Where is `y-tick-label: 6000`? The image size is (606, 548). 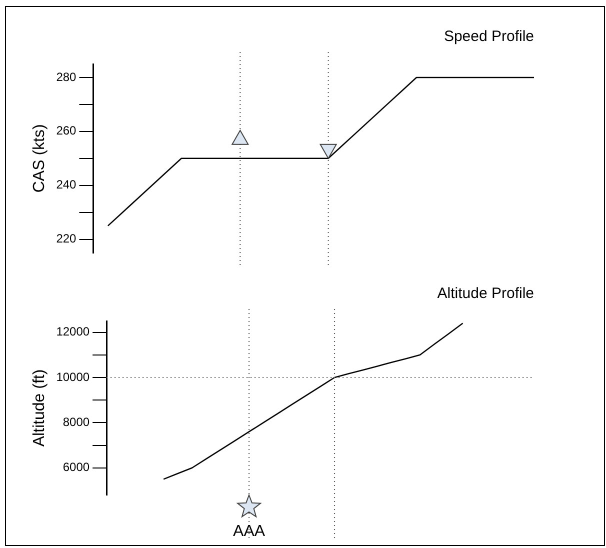
y-tick-label: 6000 is located at coordinates (76, 467).